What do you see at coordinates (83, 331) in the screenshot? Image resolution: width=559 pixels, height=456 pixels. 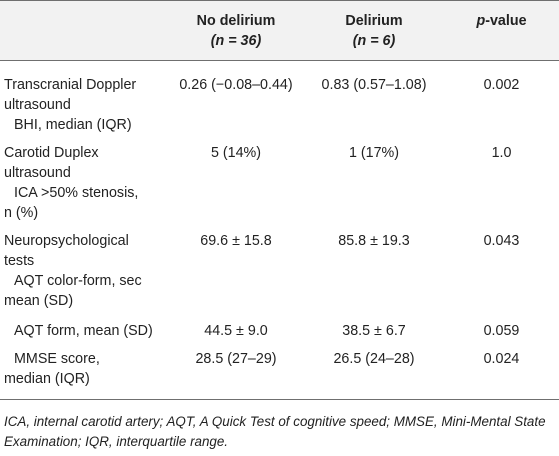 I see `row-sub-label: AQT form, mean (SD)` at bounding box center [83, 331].